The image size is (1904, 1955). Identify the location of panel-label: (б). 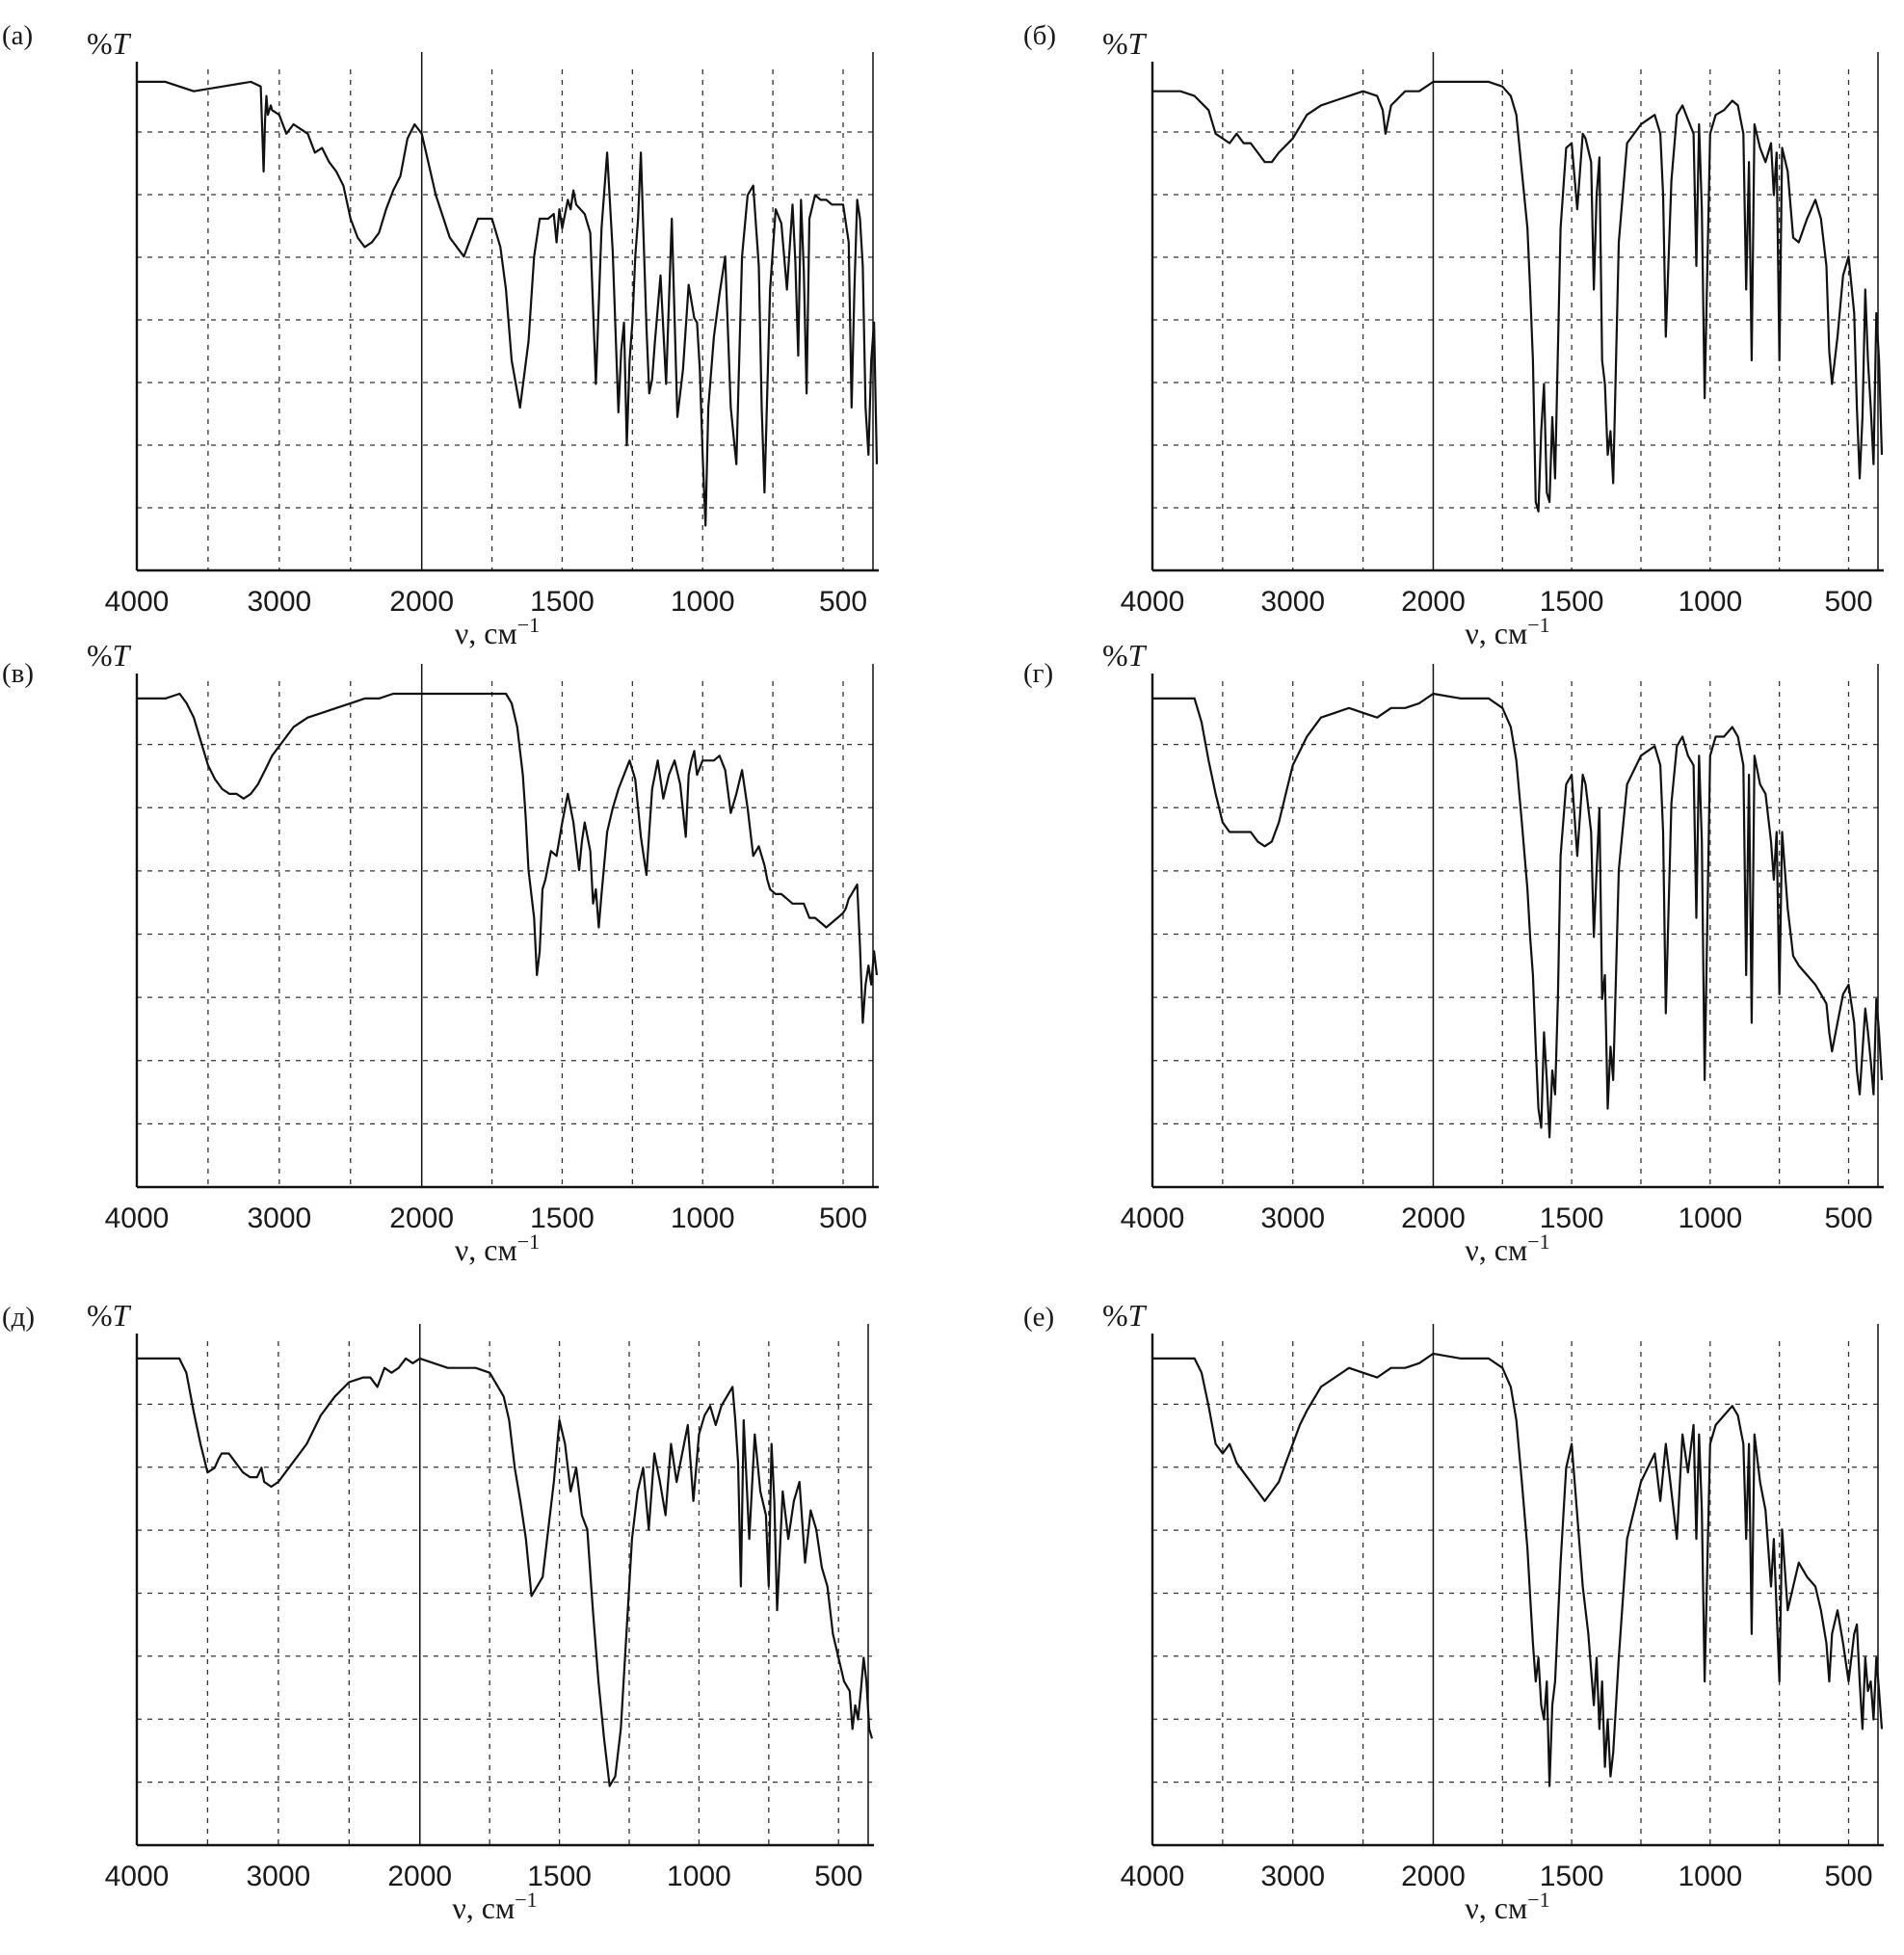
(1040, 35).